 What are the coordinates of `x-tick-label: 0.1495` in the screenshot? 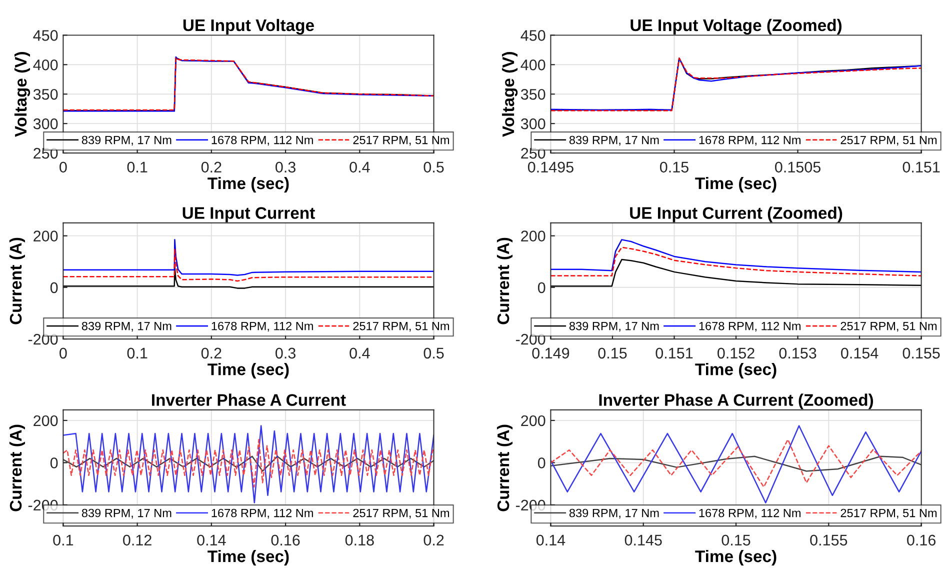 It's located at (551, 167).